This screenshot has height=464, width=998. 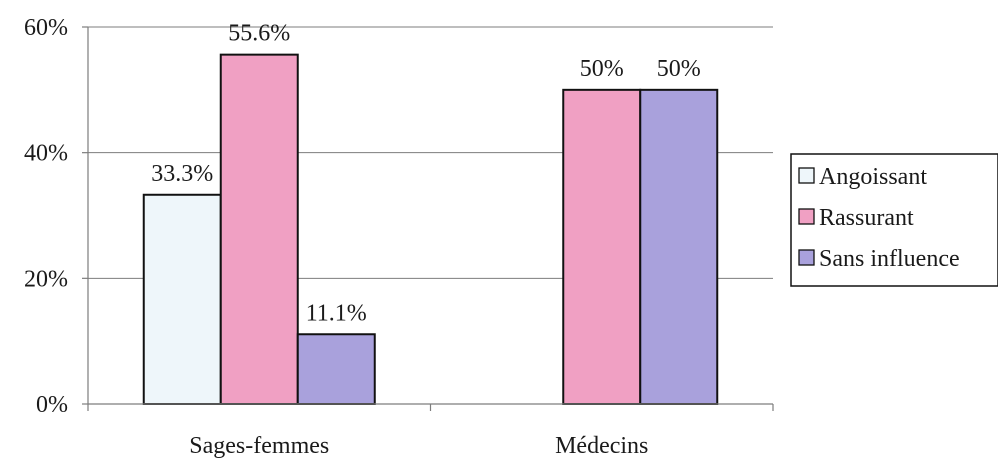 What do you see at coordinates (889, 259) in the screenshot?
I see `legend-label: Sans influence` at bounding box center [889, 259].